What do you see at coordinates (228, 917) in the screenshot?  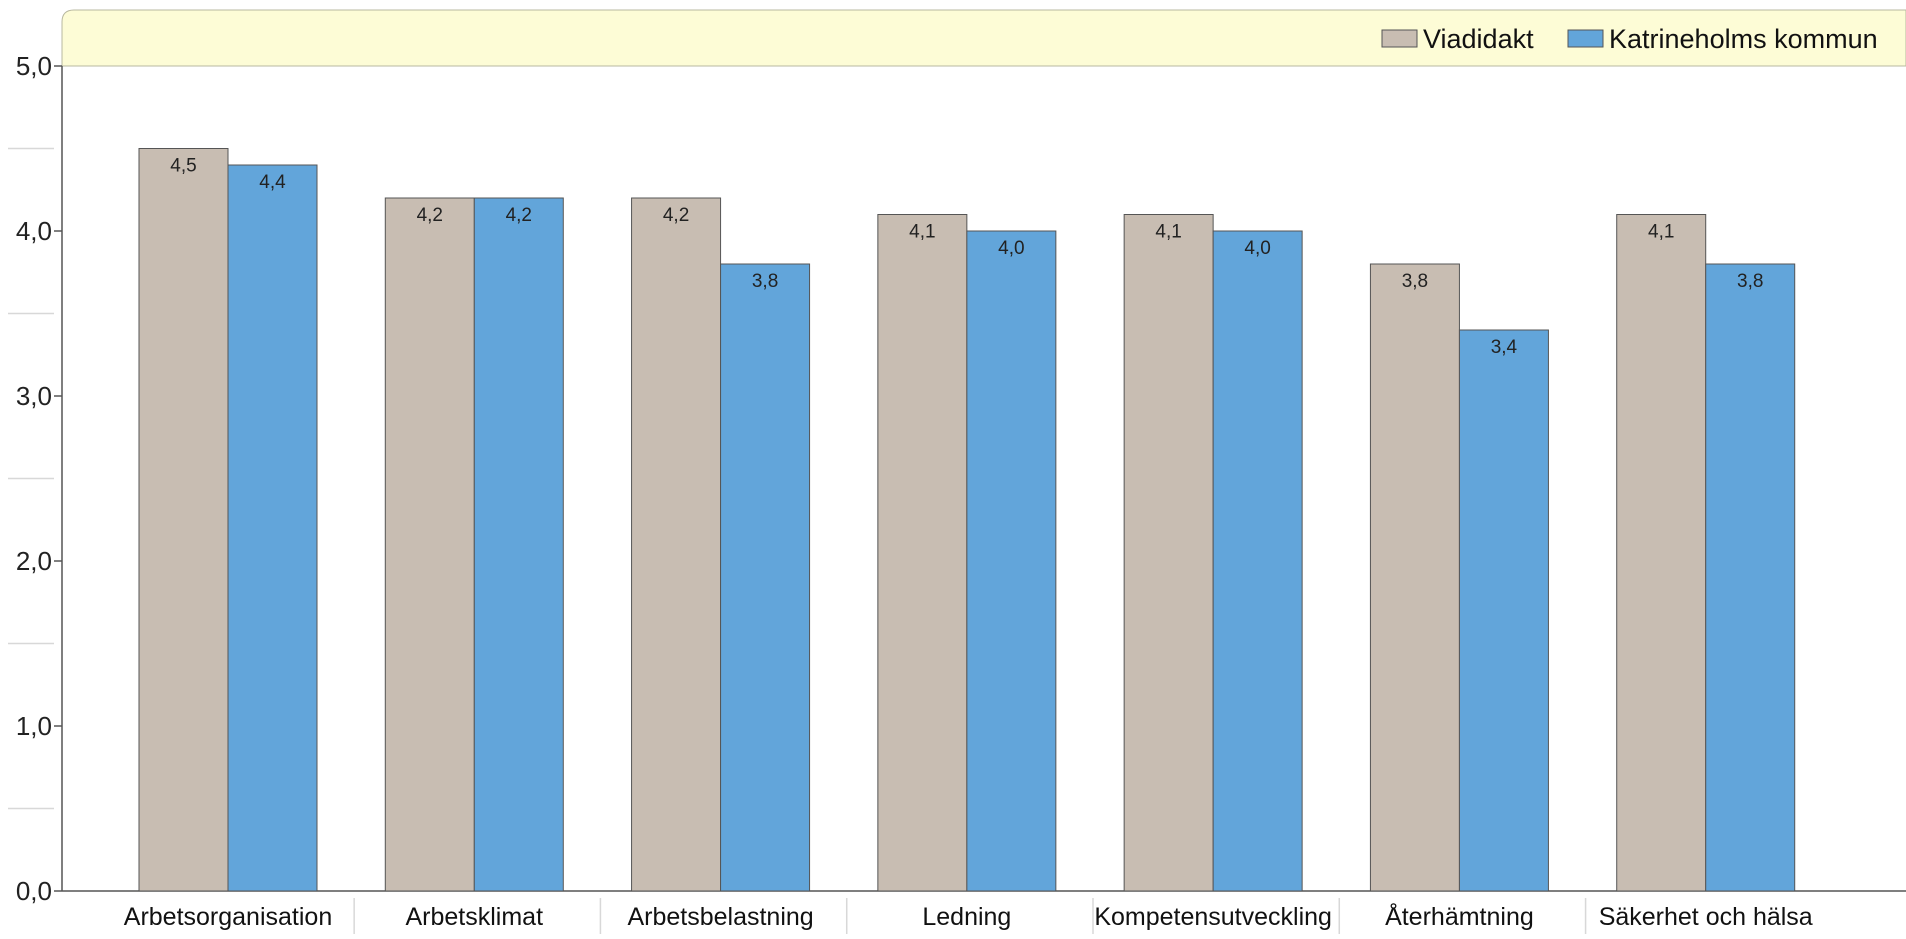 I see `x-tick-label: Arbetsorganisation` at bounding box center [228, 917].